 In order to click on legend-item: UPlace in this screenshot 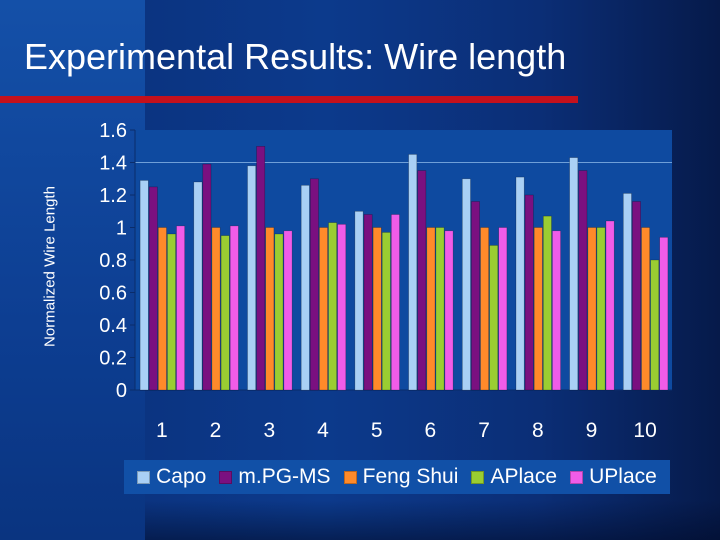, I will do `click(613, 477)`.